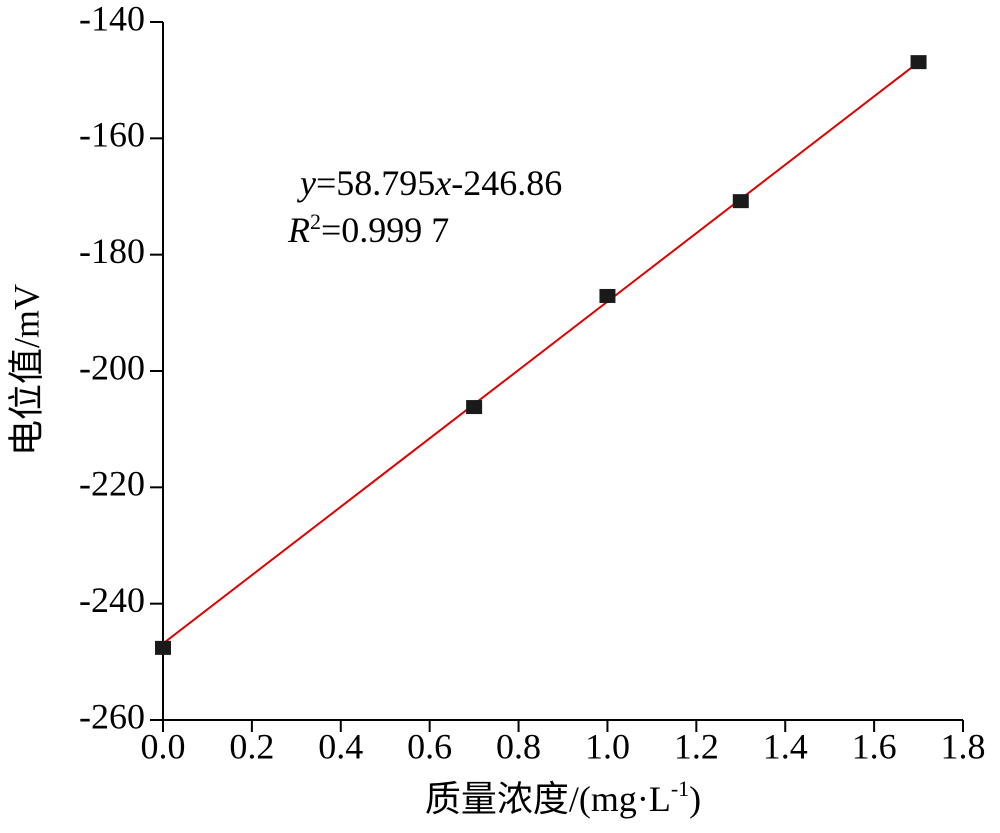  What do you see at coordinates (112, 367) in the screenshot?
I see `y-tick-label: -200` at bounding box center [112, 367].